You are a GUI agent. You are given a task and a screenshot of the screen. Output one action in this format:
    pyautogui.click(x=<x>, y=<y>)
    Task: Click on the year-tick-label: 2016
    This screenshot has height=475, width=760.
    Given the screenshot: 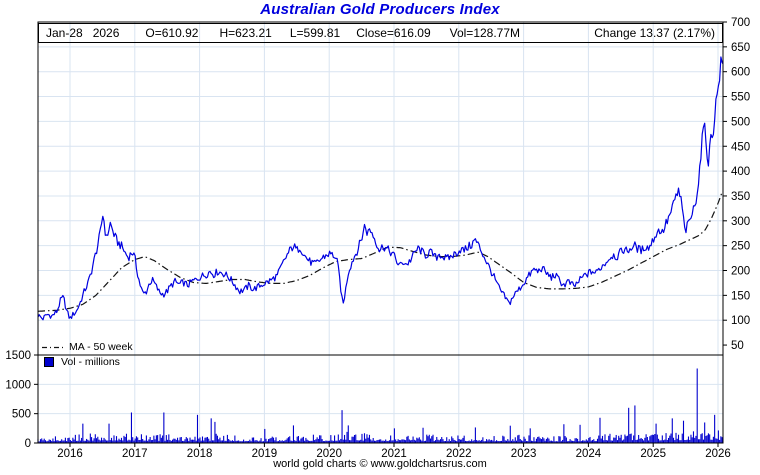 What is the action you would take?
    pyautogui.click(x=70, y=454)
    